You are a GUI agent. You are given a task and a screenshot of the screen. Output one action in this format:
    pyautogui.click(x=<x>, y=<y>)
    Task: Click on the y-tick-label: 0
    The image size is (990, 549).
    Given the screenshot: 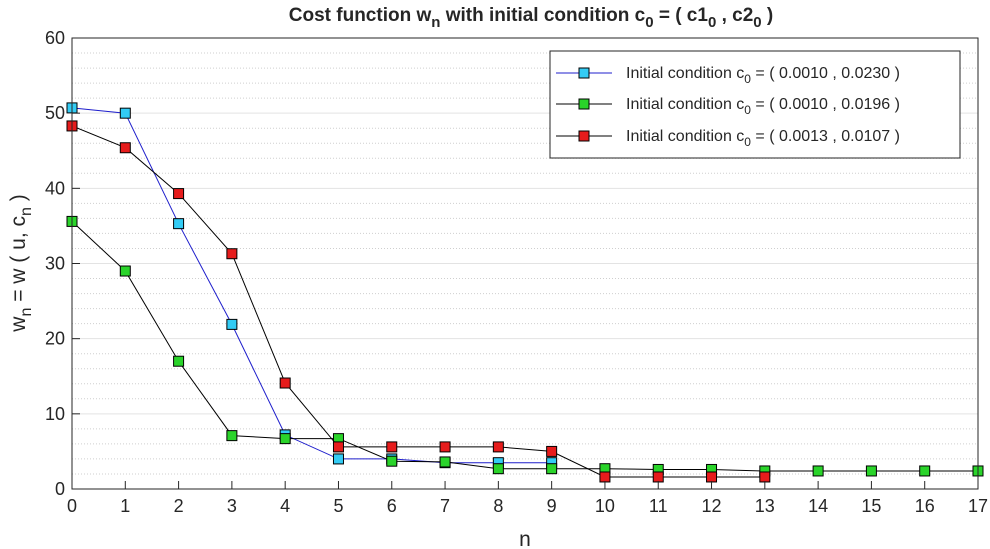 What is the action you would take?
    pyautogui.click(x=60, y=489)
    